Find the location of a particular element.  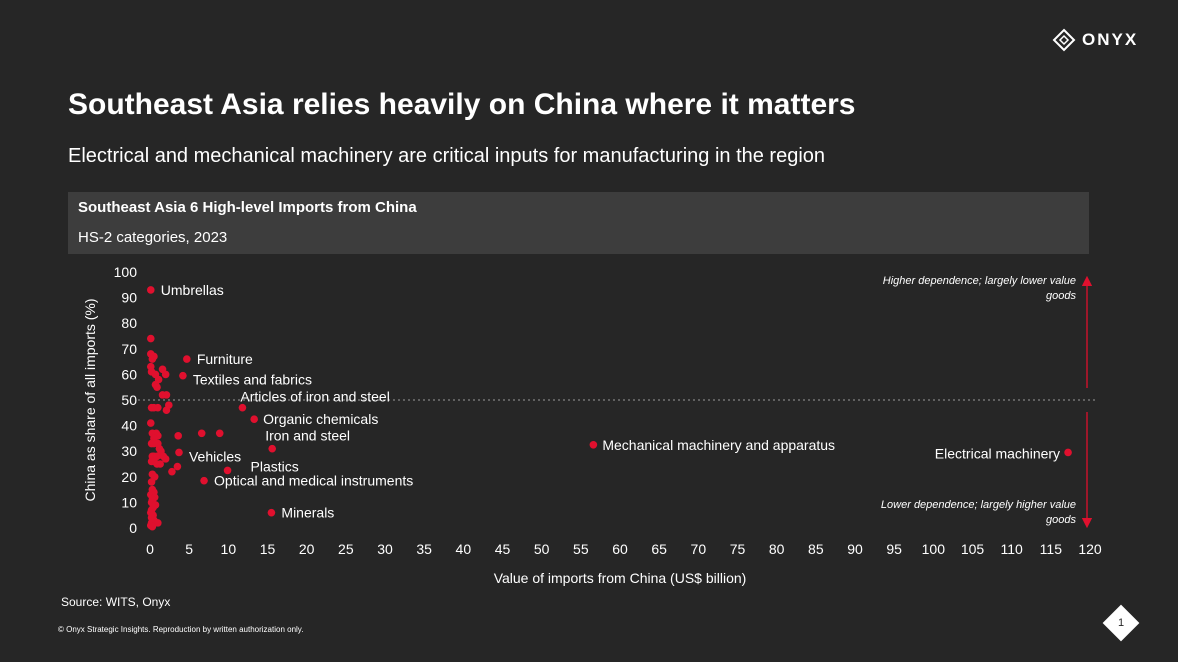

y-tick-label: 0 is located at coordinates (133, 528).